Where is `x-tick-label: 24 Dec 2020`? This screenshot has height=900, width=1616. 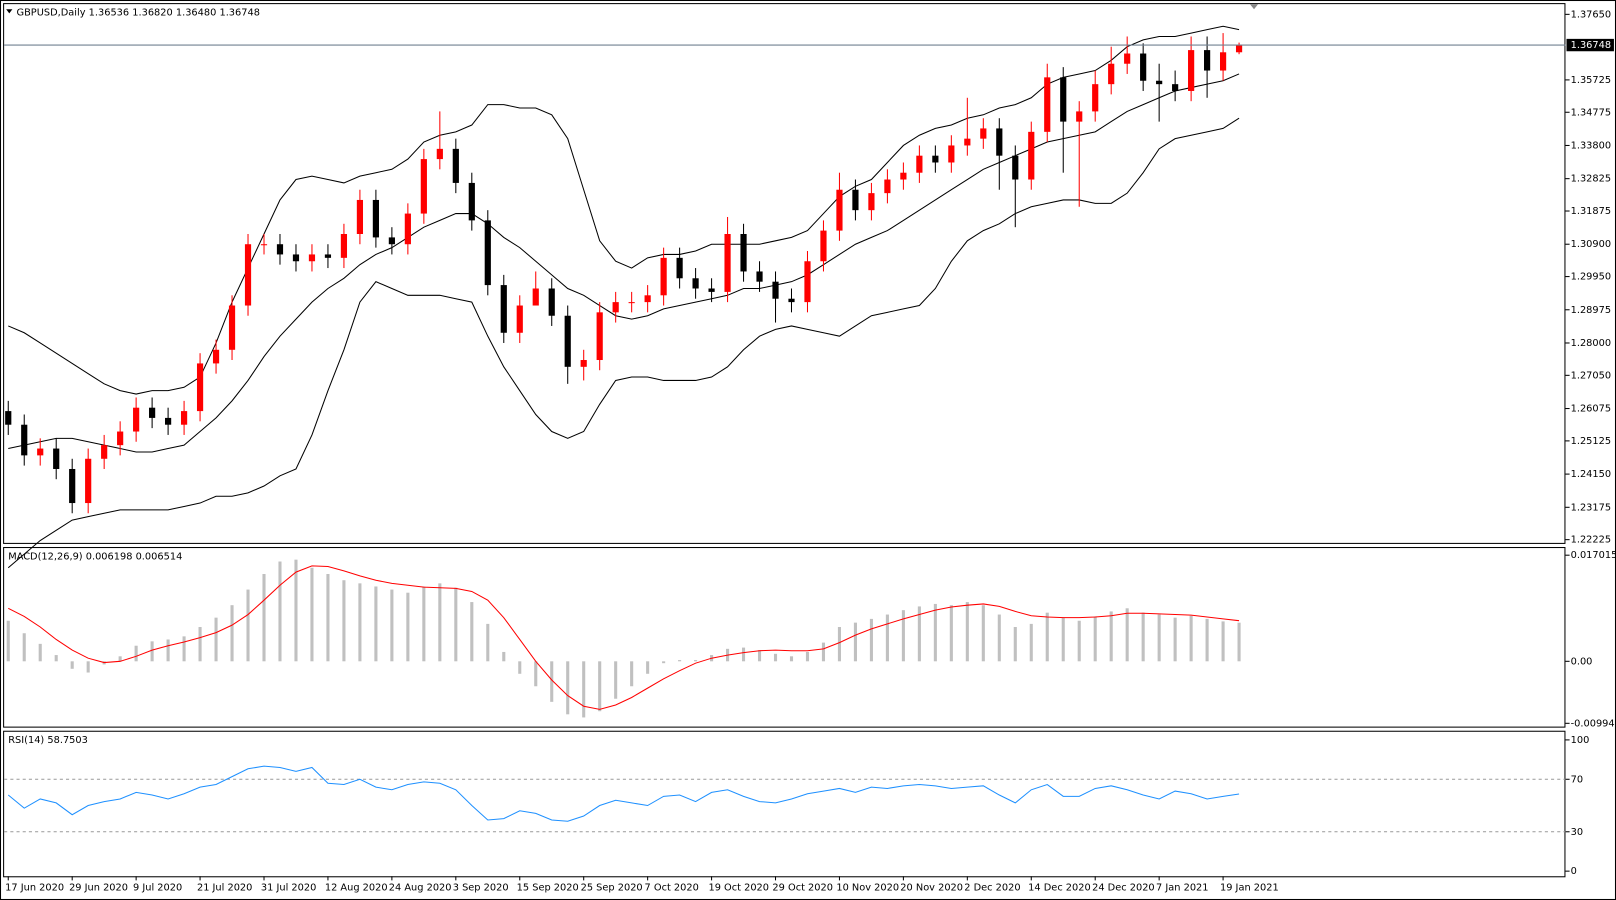 x-tick-label: 24 Dec 2020 is located at coordinates (1123, 888).